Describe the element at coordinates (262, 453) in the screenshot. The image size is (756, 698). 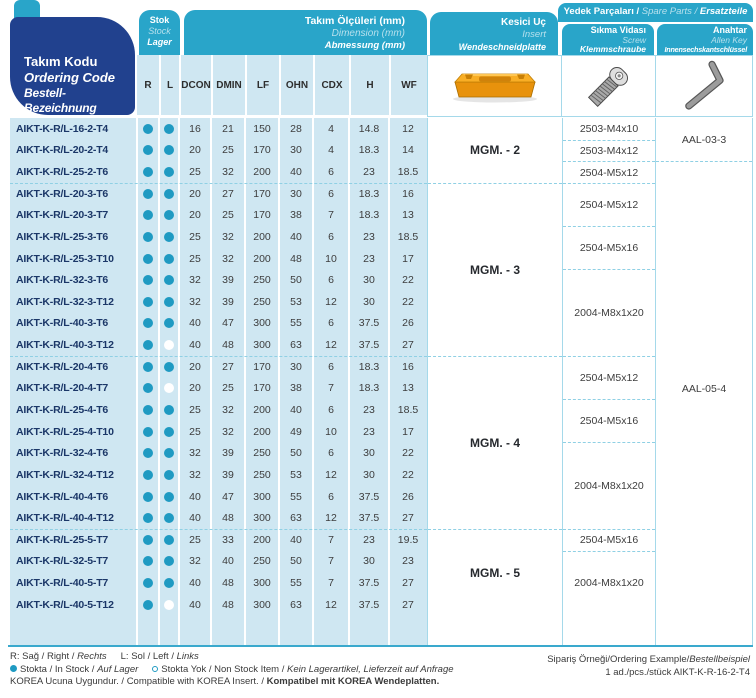
I see `dim-value: 250` at that location.